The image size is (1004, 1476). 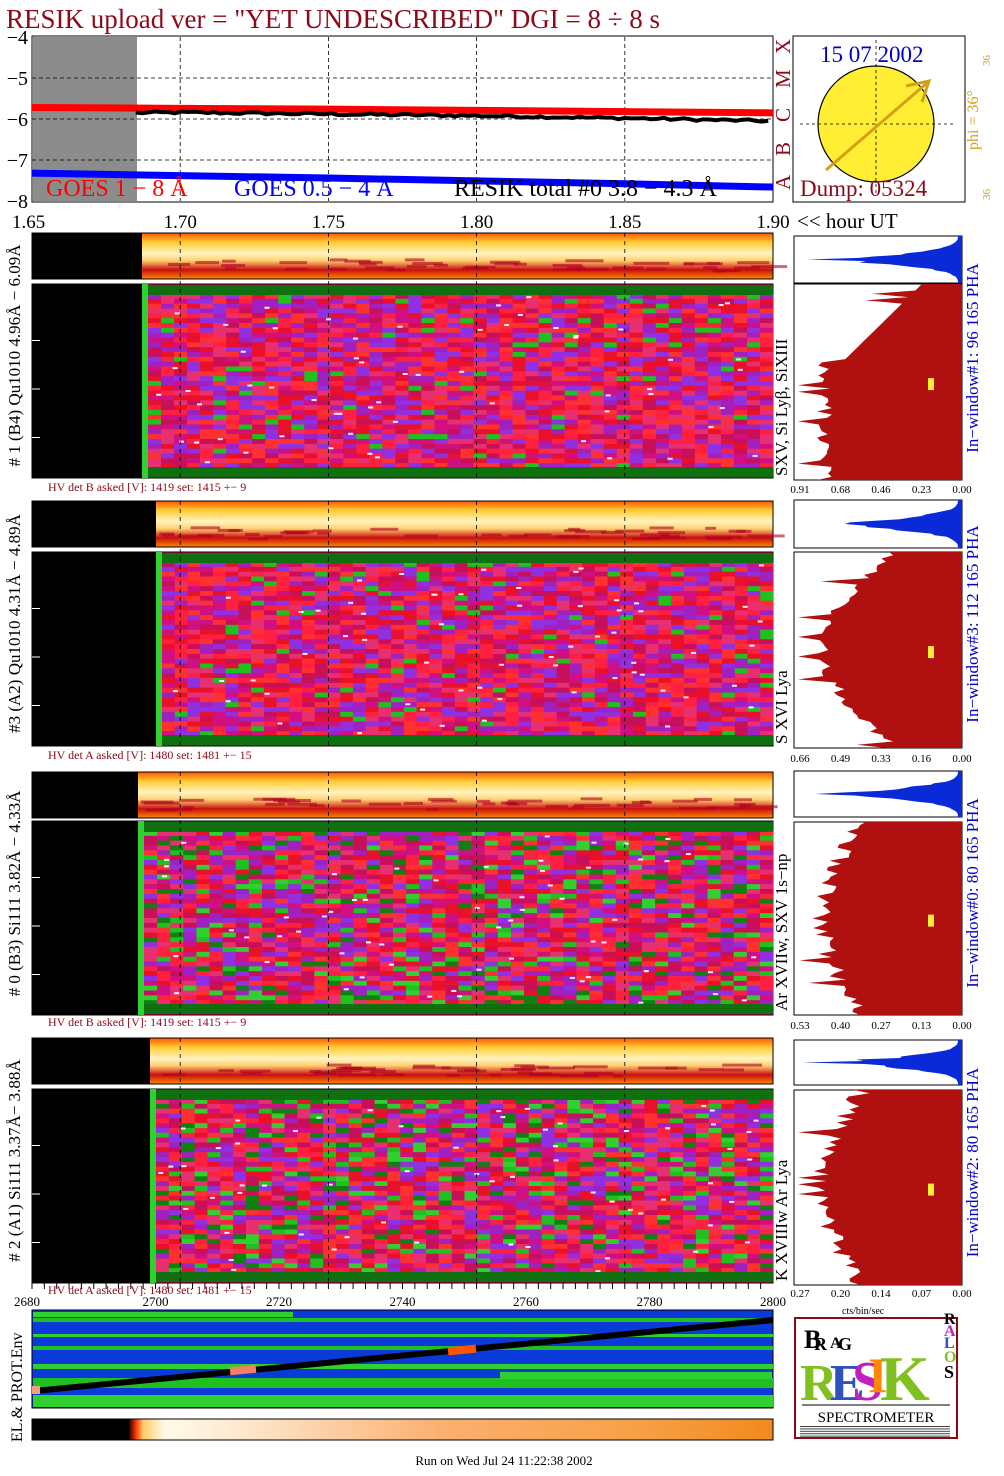 I want to click on heat-sparkle, so click(x=226, y=324).